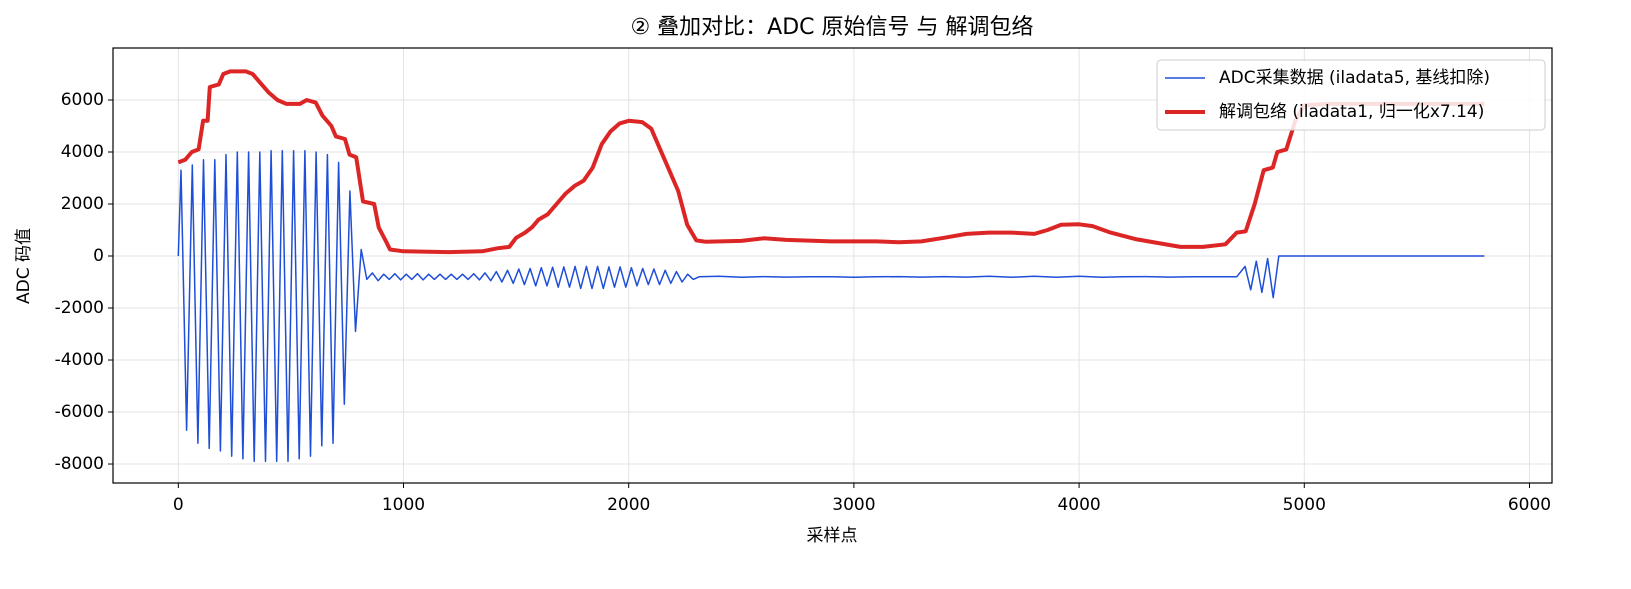  What do you see at coordinates (178, 505) in the screenshot?
I see `x-tick-label: 0` at bounding box center [178, 505].